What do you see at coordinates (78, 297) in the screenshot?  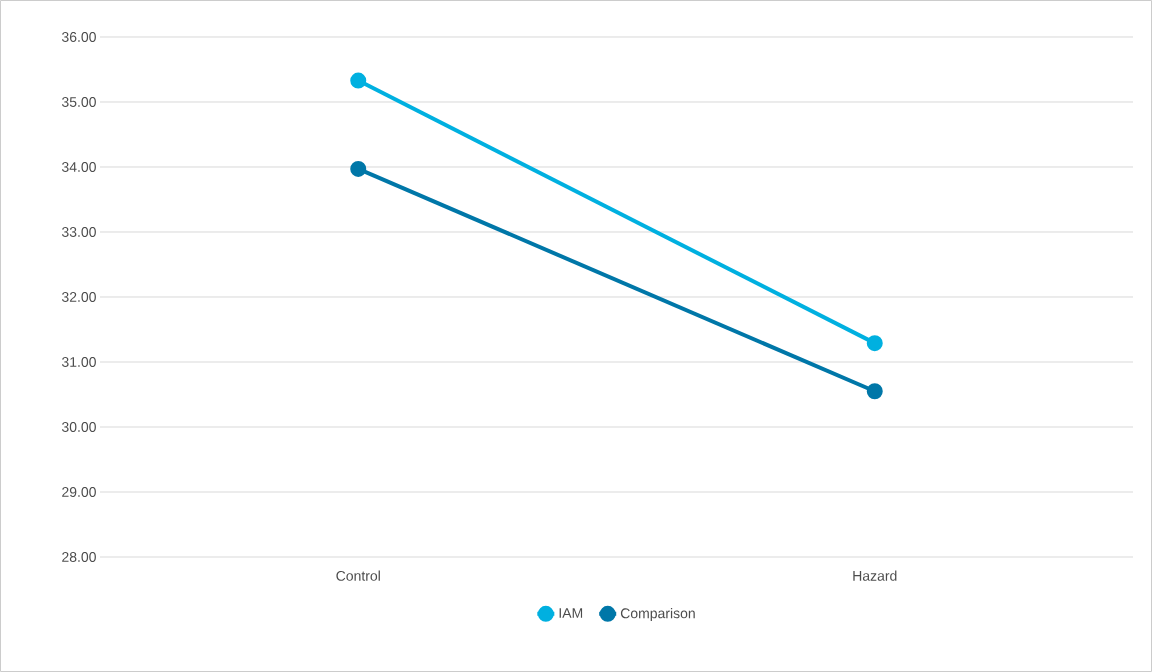 I see `y-tick-label: 32.00` at bounding box center [78, 297].